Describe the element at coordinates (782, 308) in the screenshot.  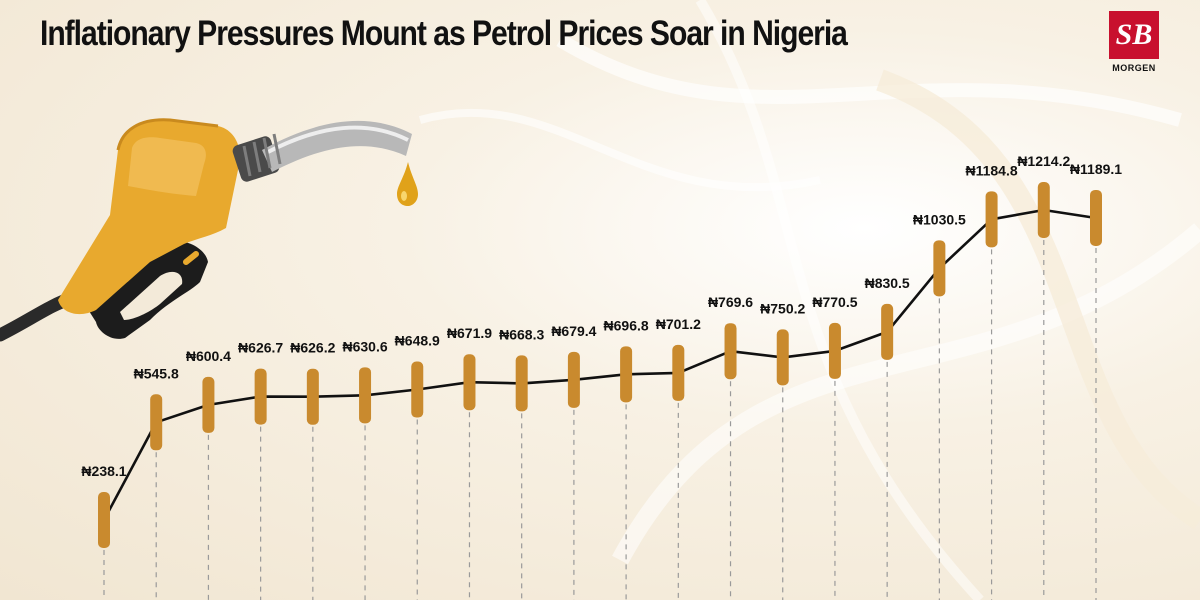
I see `value-label: ₦750.2` at that location.